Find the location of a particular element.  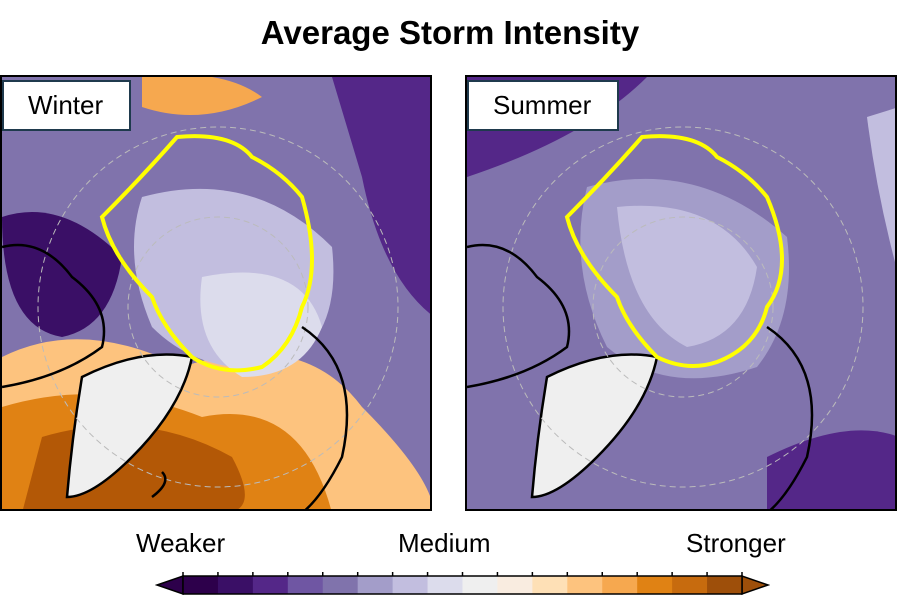

colorbar-outline is located at coordinates (462, 585).